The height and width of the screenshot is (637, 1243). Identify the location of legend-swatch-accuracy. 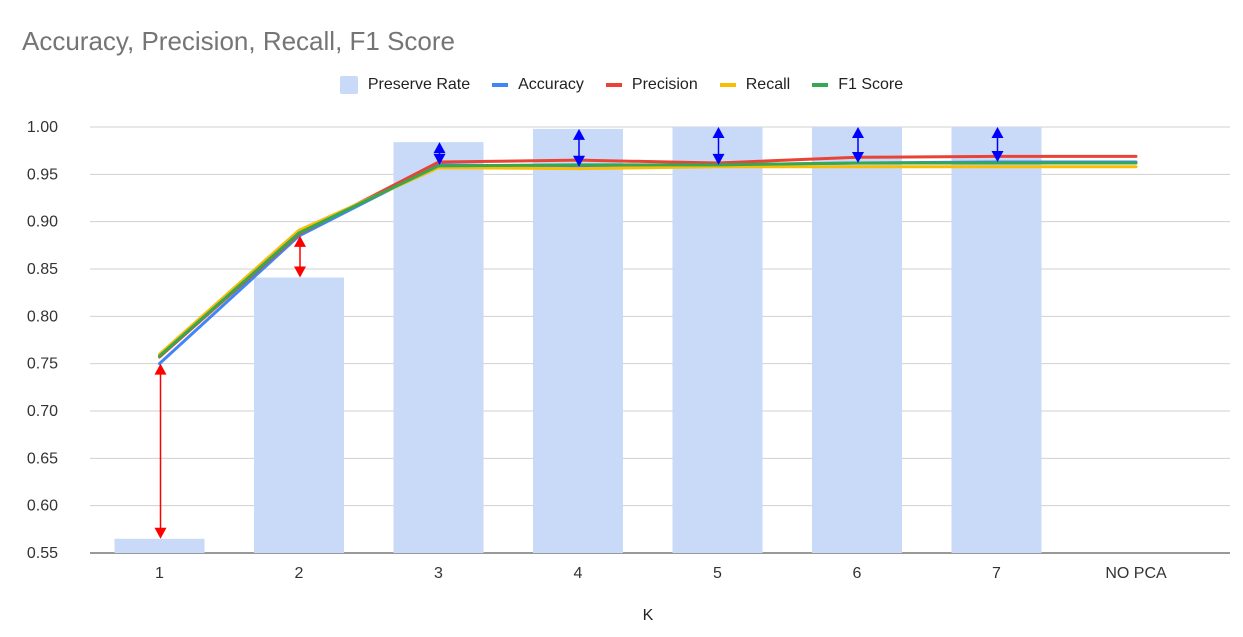
(500, 85).